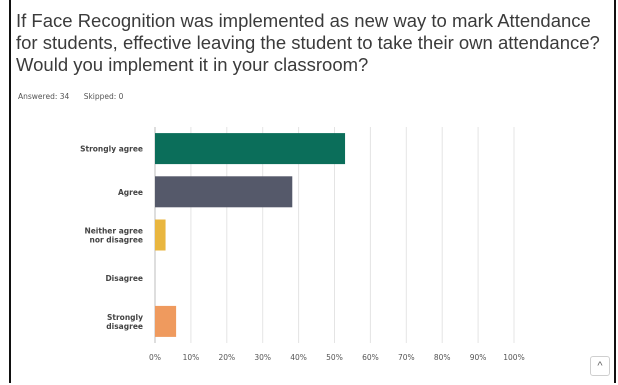 The image size is (618, 385). I want to click on category-label: Disagree, so click(124, 278).